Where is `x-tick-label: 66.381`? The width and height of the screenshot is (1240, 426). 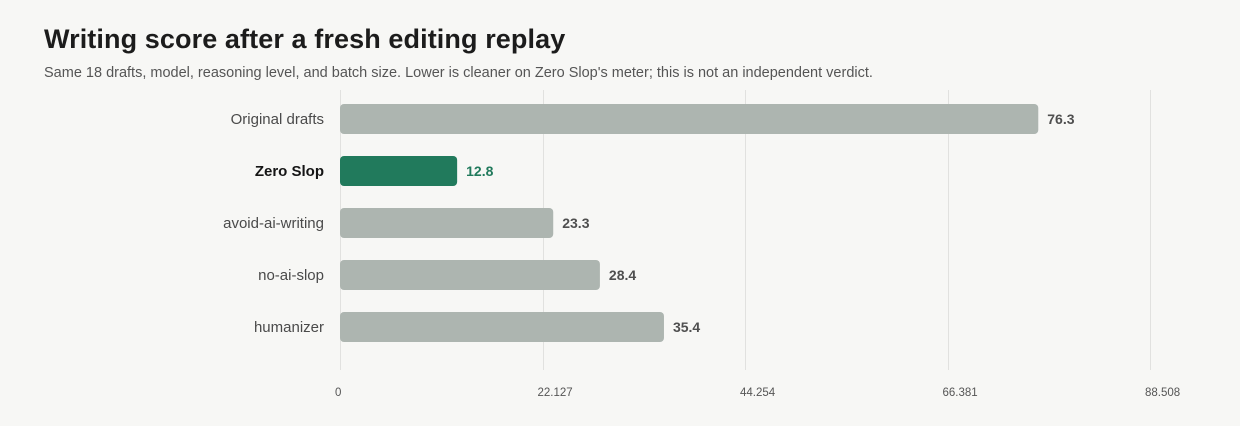 x-tick-label: 66.381 is located at coordinates (960, 393).